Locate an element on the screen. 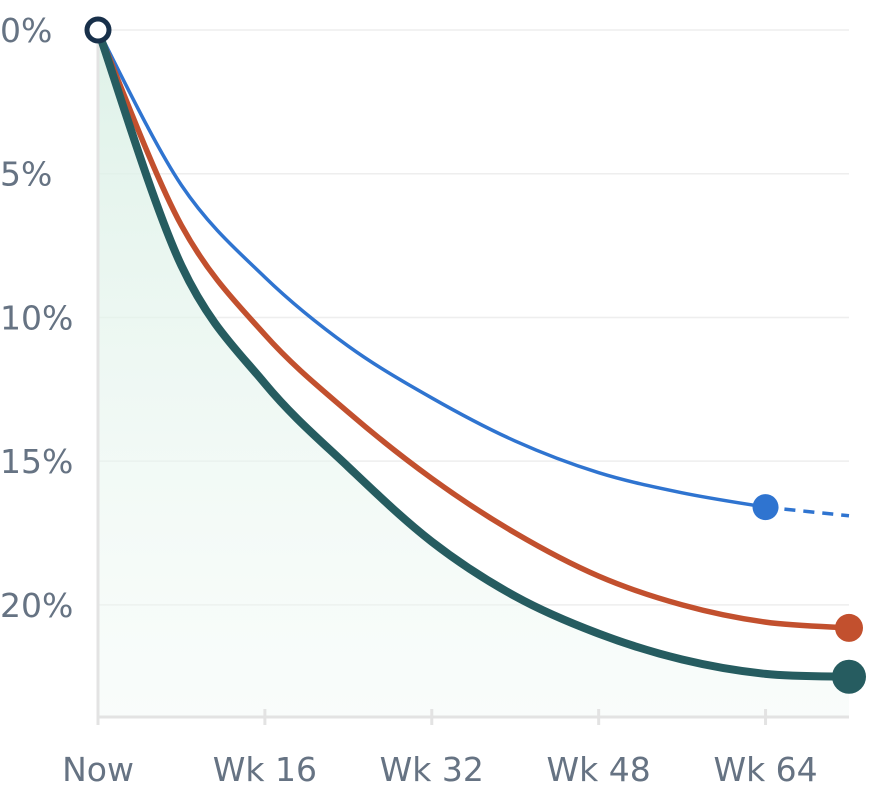 The image size is (885, 795). y-tick-label: 0% is located at coordinates (26, 30).